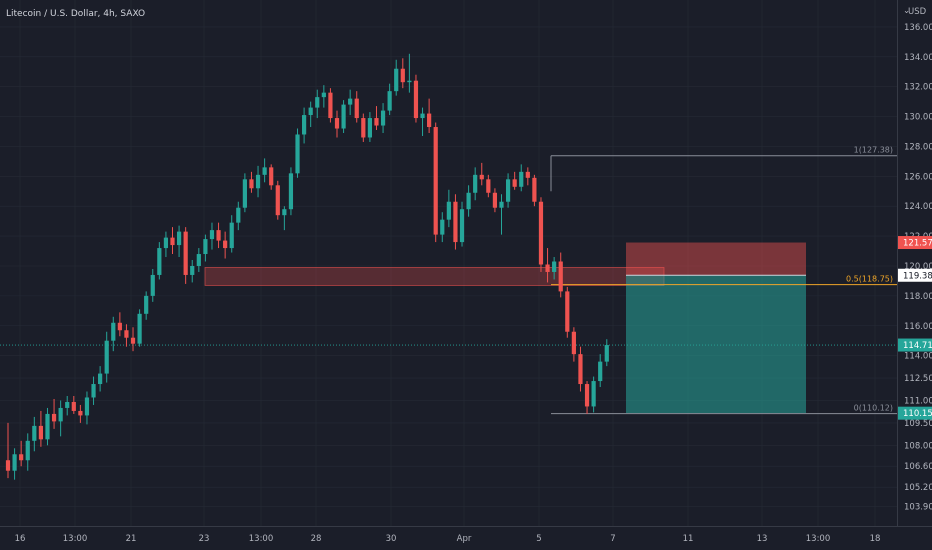  I want to click on price-tick-label: 106.60, so click(918, 467).